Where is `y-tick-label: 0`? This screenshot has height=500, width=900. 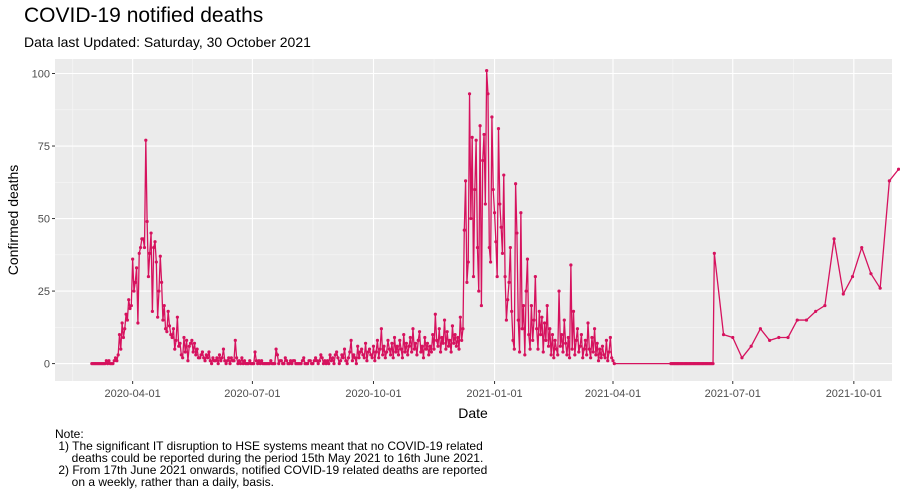 y-tick-label: 0 is located at coordinates (47, 365).